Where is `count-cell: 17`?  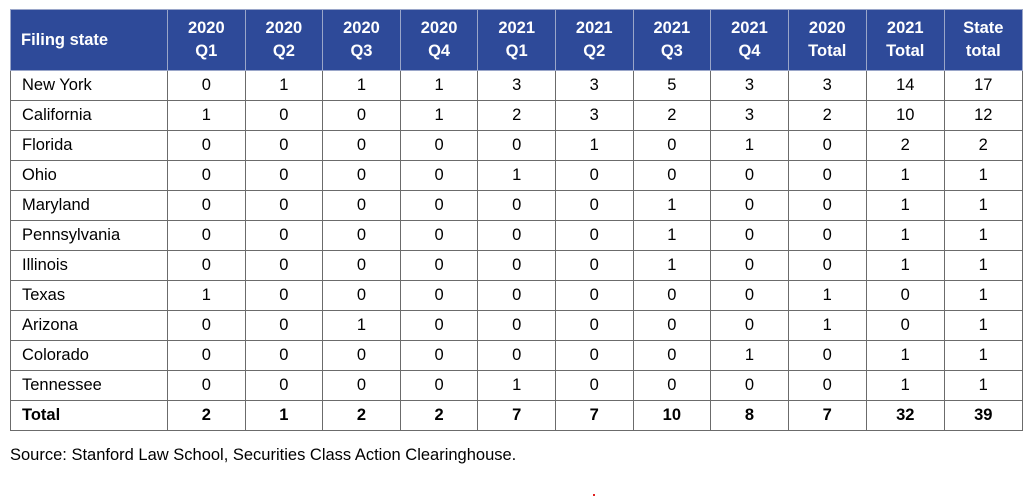
count-cell: 17 is located at coordinates (983, 85).